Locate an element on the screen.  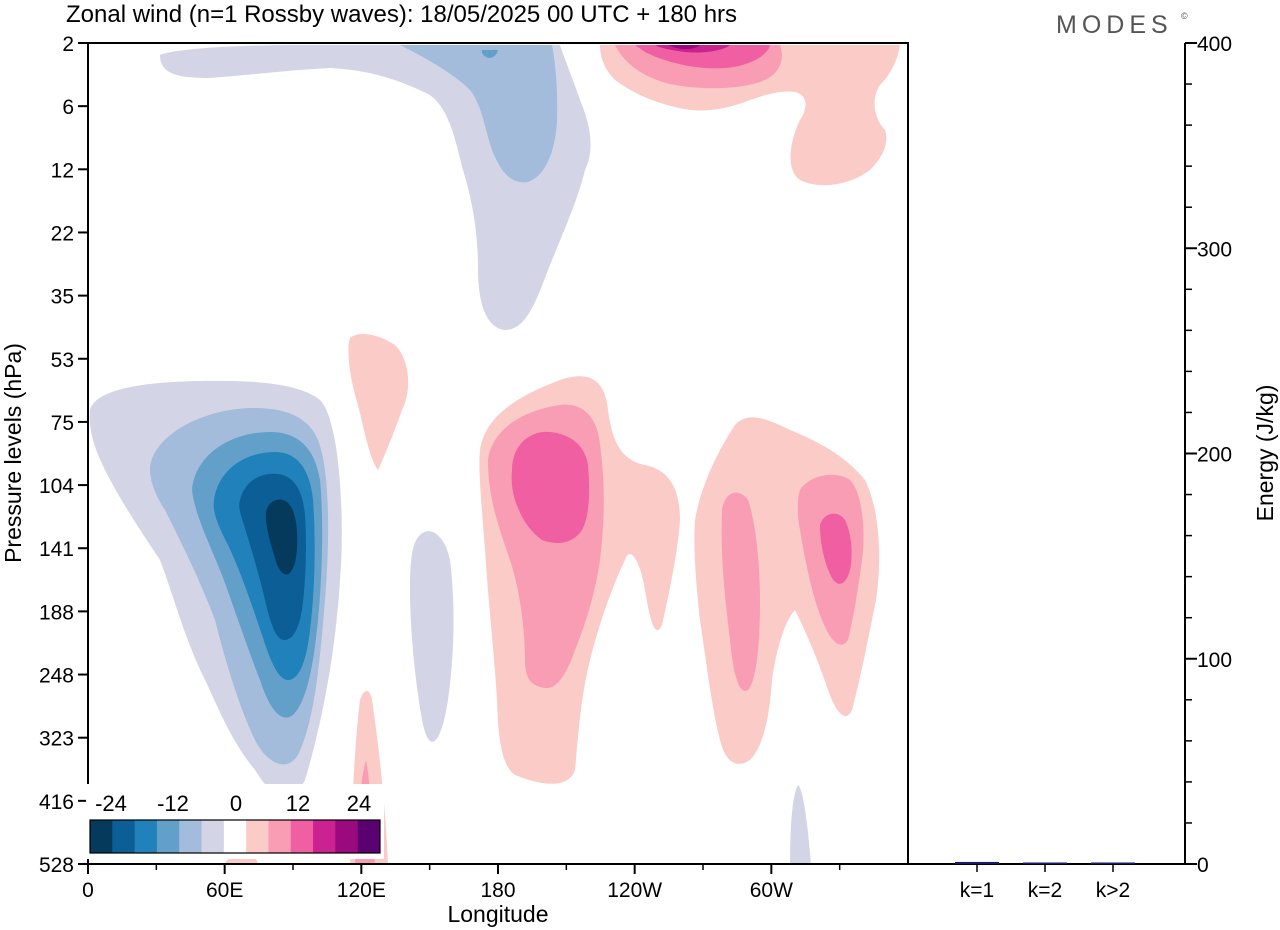
brand-logo: MODES is located at coordinates (1114, 25).